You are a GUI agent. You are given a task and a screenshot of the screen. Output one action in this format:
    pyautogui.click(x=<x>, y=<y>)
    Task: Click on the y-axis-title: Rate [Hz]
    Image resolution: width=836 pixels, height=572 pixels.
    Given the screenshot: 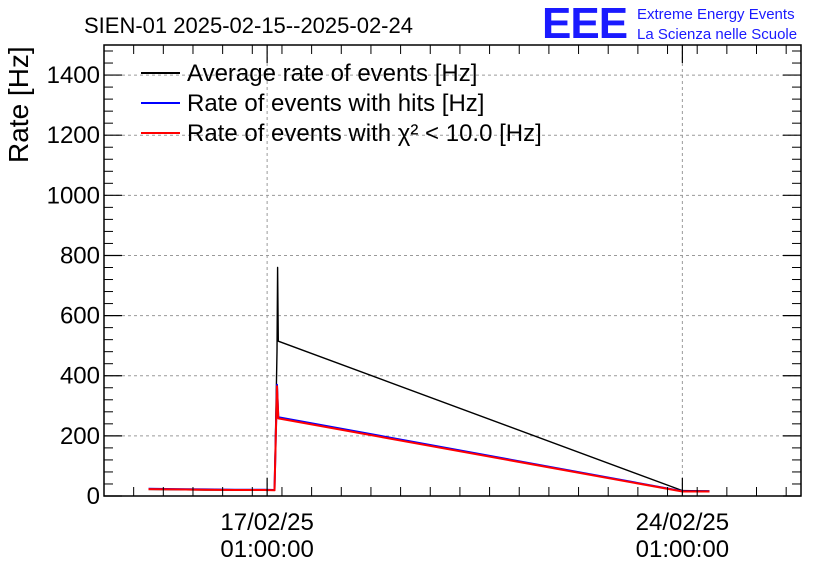 What is the action you would take?
    pyautogui.click(x=18, y=104)
    